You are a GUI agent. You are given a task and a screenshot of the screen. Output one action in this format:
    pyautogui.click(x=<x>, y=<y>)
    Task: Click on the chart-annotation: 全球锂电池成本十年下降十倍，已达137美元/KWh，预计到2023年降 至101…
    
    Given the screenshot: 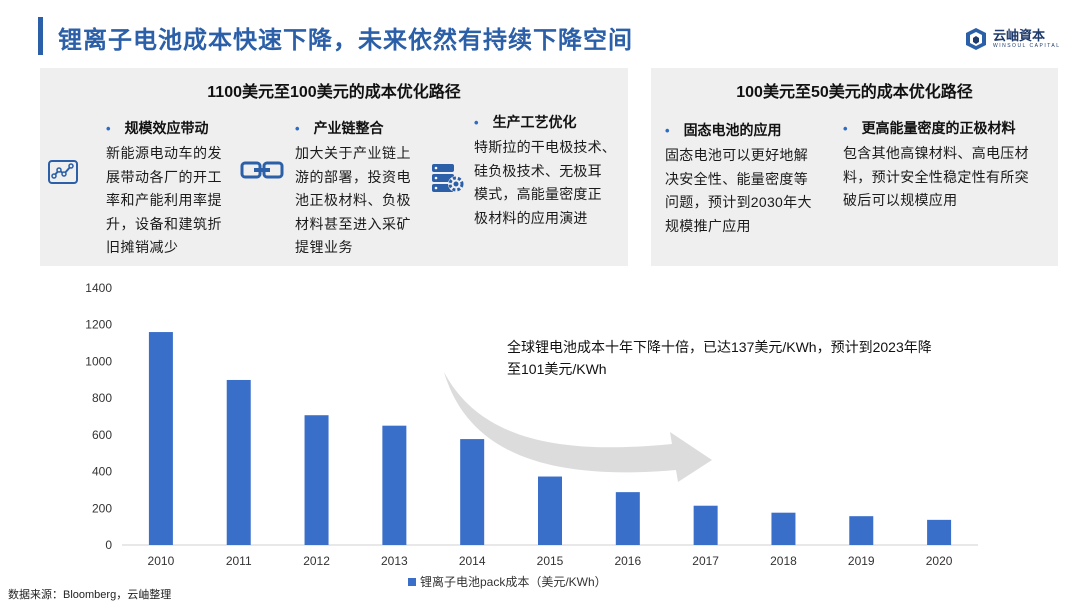 What is the action you would take?
    pyautogui.click(x=752, y=358)
    